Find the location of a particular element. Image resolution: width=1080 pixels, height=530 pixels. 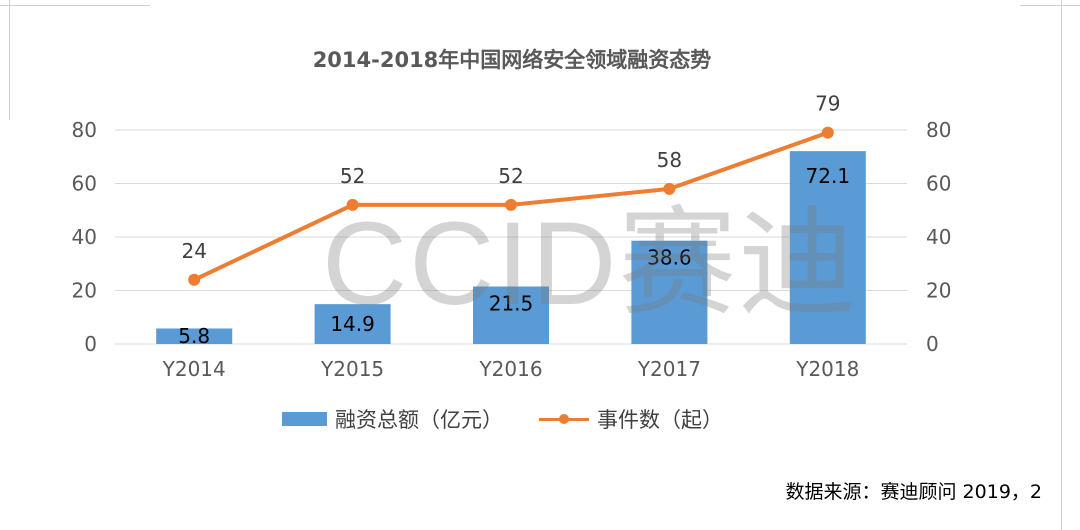

frame-left is located at coordinates (9, 60).